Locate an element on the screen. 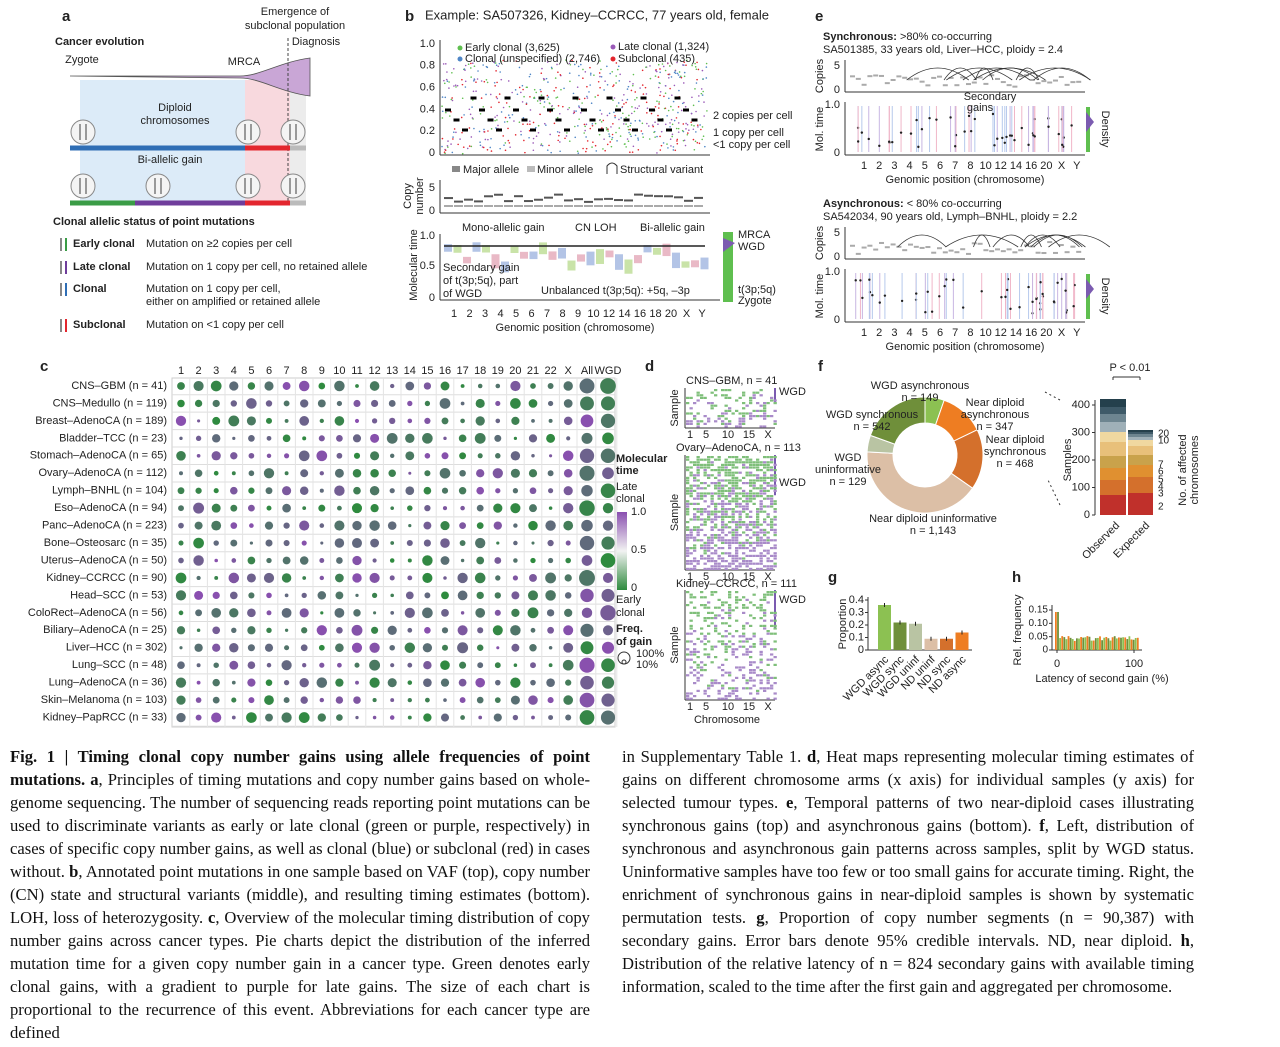 The width and height of the screenshot is (1280, 1047). tick-label: 200 is located at coordinates (1081, 460).